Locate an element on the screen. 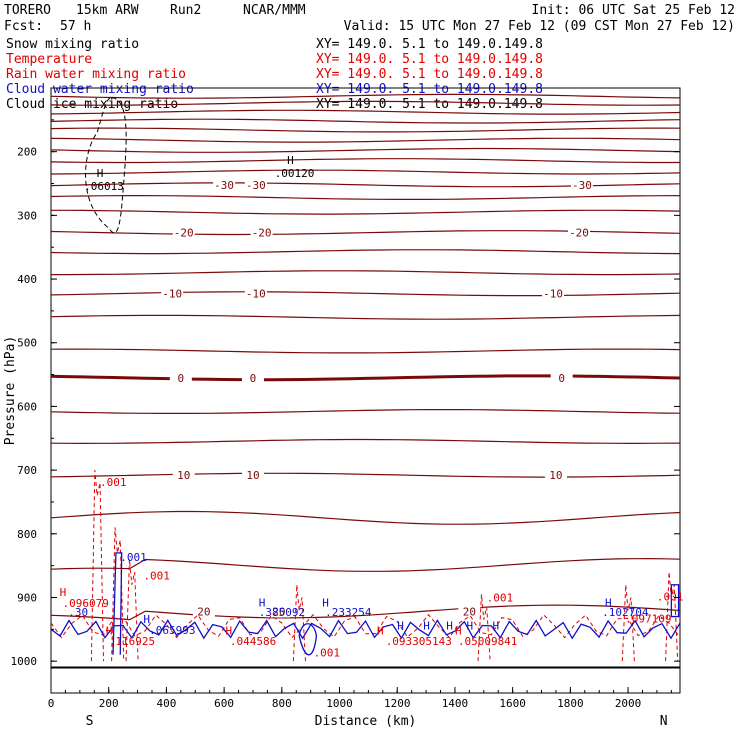 This screenshot has height=740, width=740. isotherm-label: 0 is located at coordinates (561, 378).